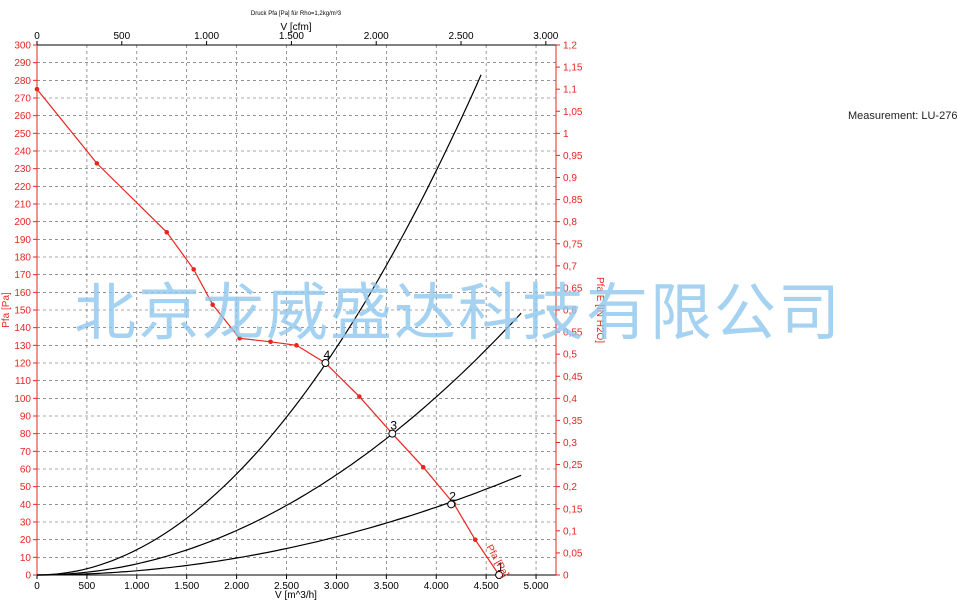  Describe the element at coordinates (486, 586) in the screenshot. I see `x-tick-label: 4.500` at that location.